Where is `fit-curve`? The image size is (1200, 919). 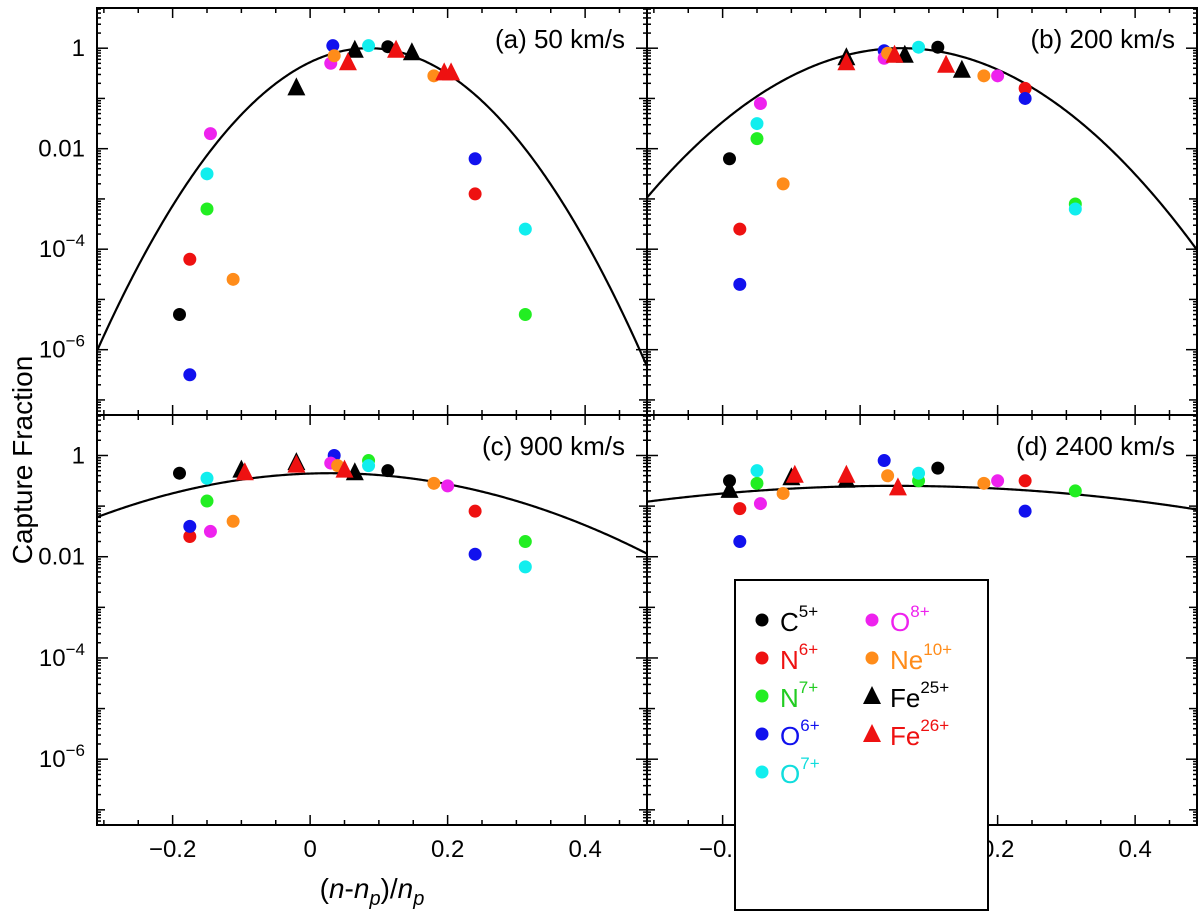
fit-curve is located at coordinates (922, 149).